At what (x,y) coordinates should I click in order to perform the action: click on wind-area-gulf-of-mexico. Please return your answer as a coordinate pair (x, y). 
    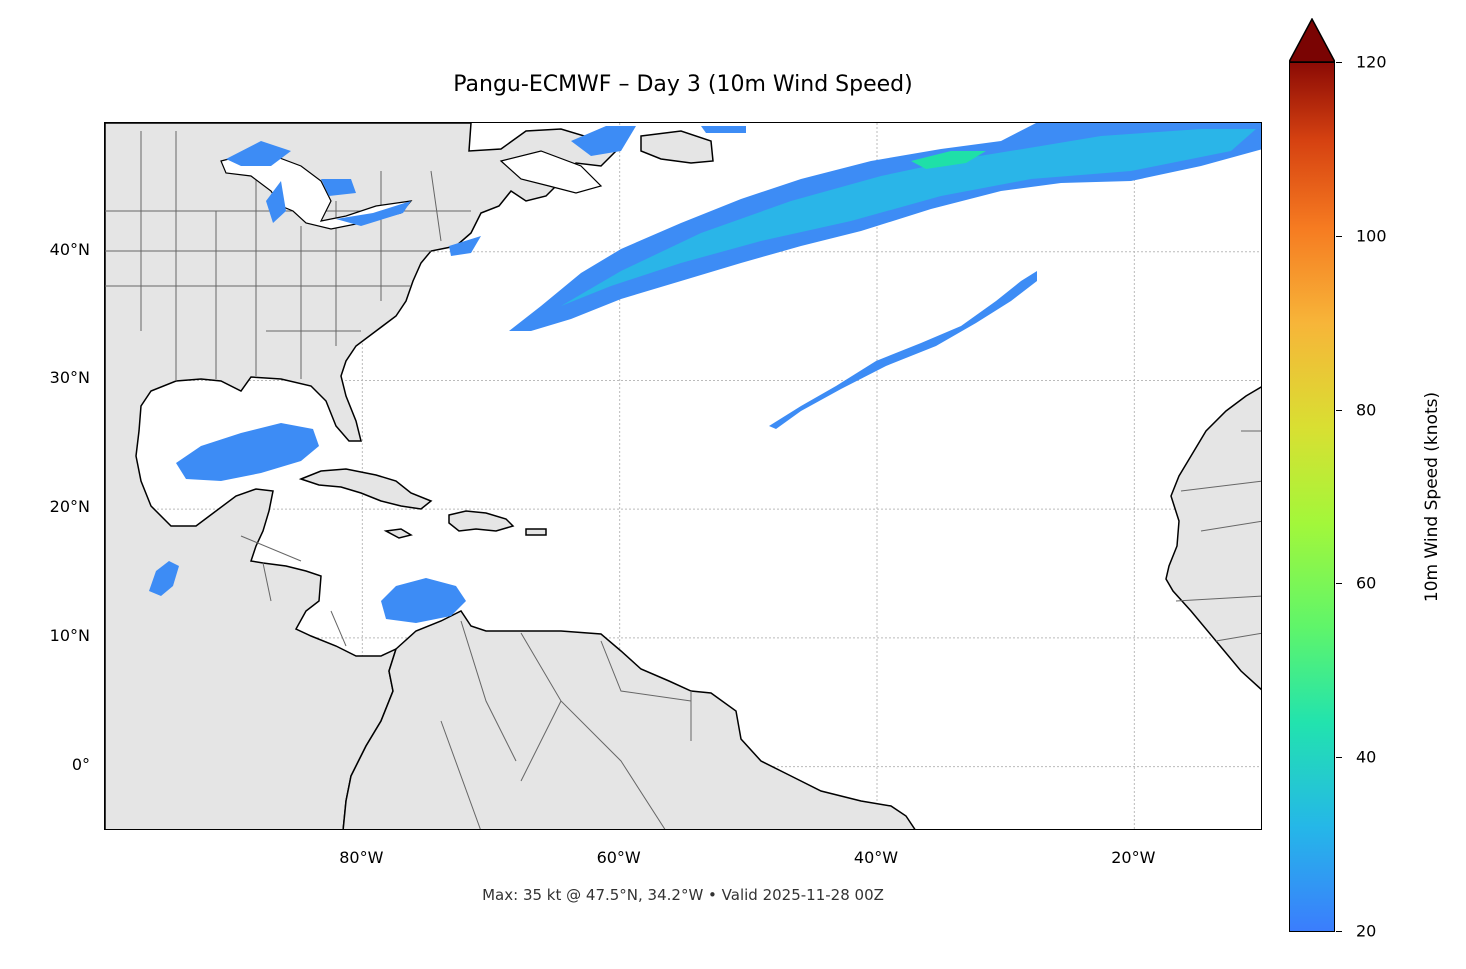
    Looking at the image, I should click on (247, 452).